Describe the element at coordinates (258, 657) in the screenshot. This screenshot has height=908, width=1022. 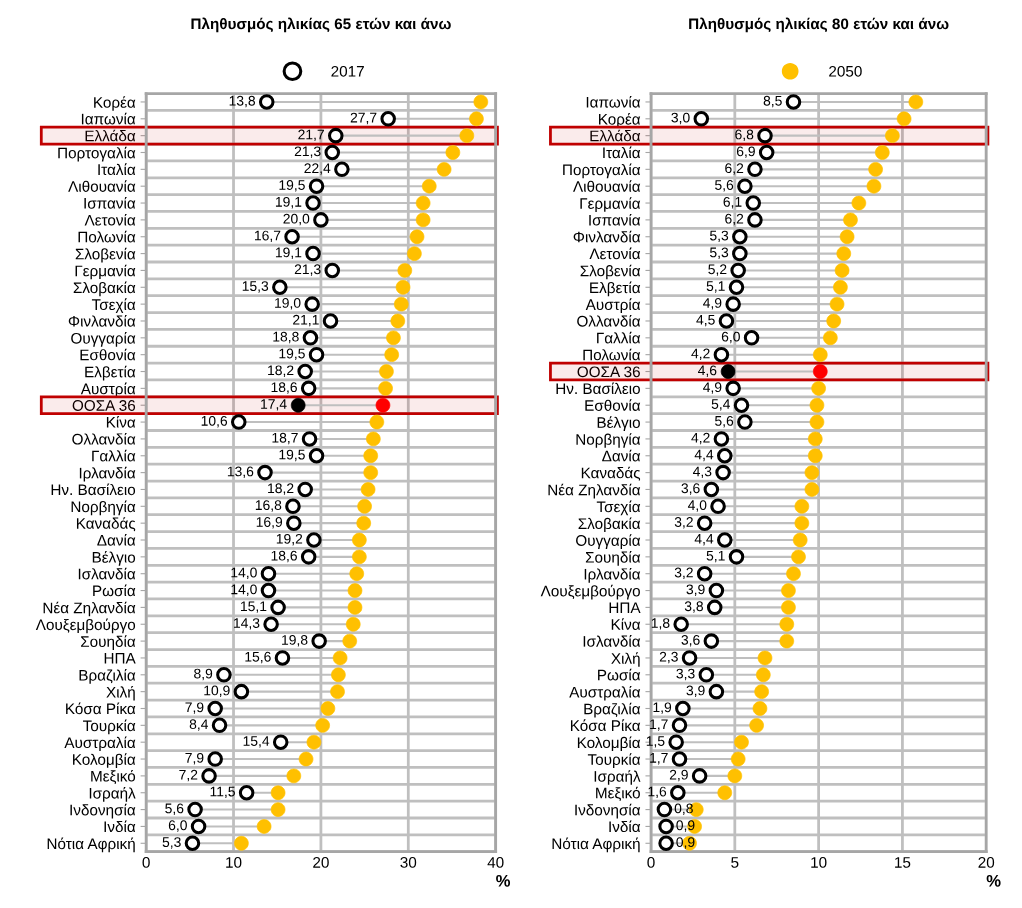
I see `data-label: 15,6` at that location.